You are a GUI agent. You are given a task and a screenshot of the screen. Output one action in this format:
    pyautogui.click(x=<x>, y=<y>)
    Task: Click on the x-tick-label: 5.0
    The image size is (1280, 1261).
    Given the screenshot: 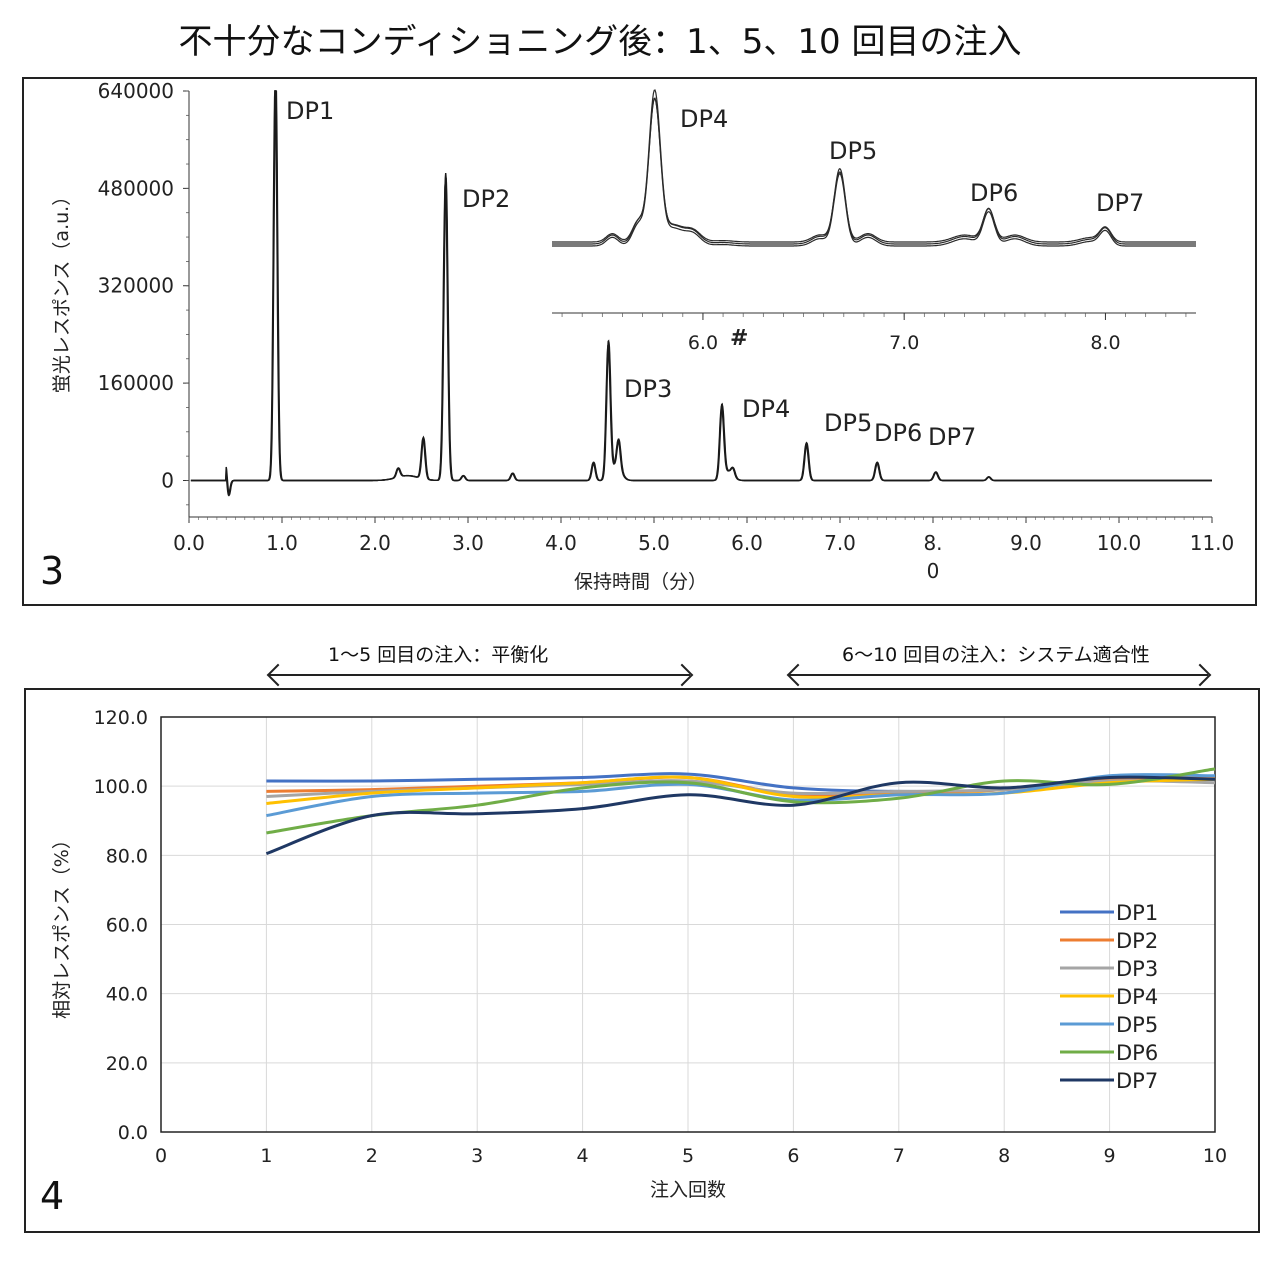 What is the action you would take?
    pyautogui.click(x=654, y=543)
    